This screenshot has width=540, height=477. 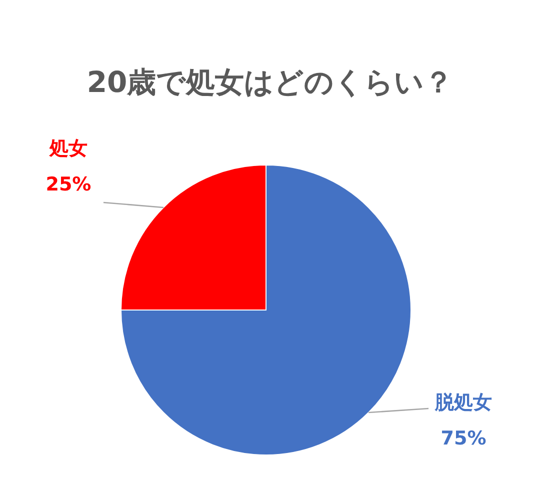 I want to click on data-label: 25%, so click(x=69, y=184).